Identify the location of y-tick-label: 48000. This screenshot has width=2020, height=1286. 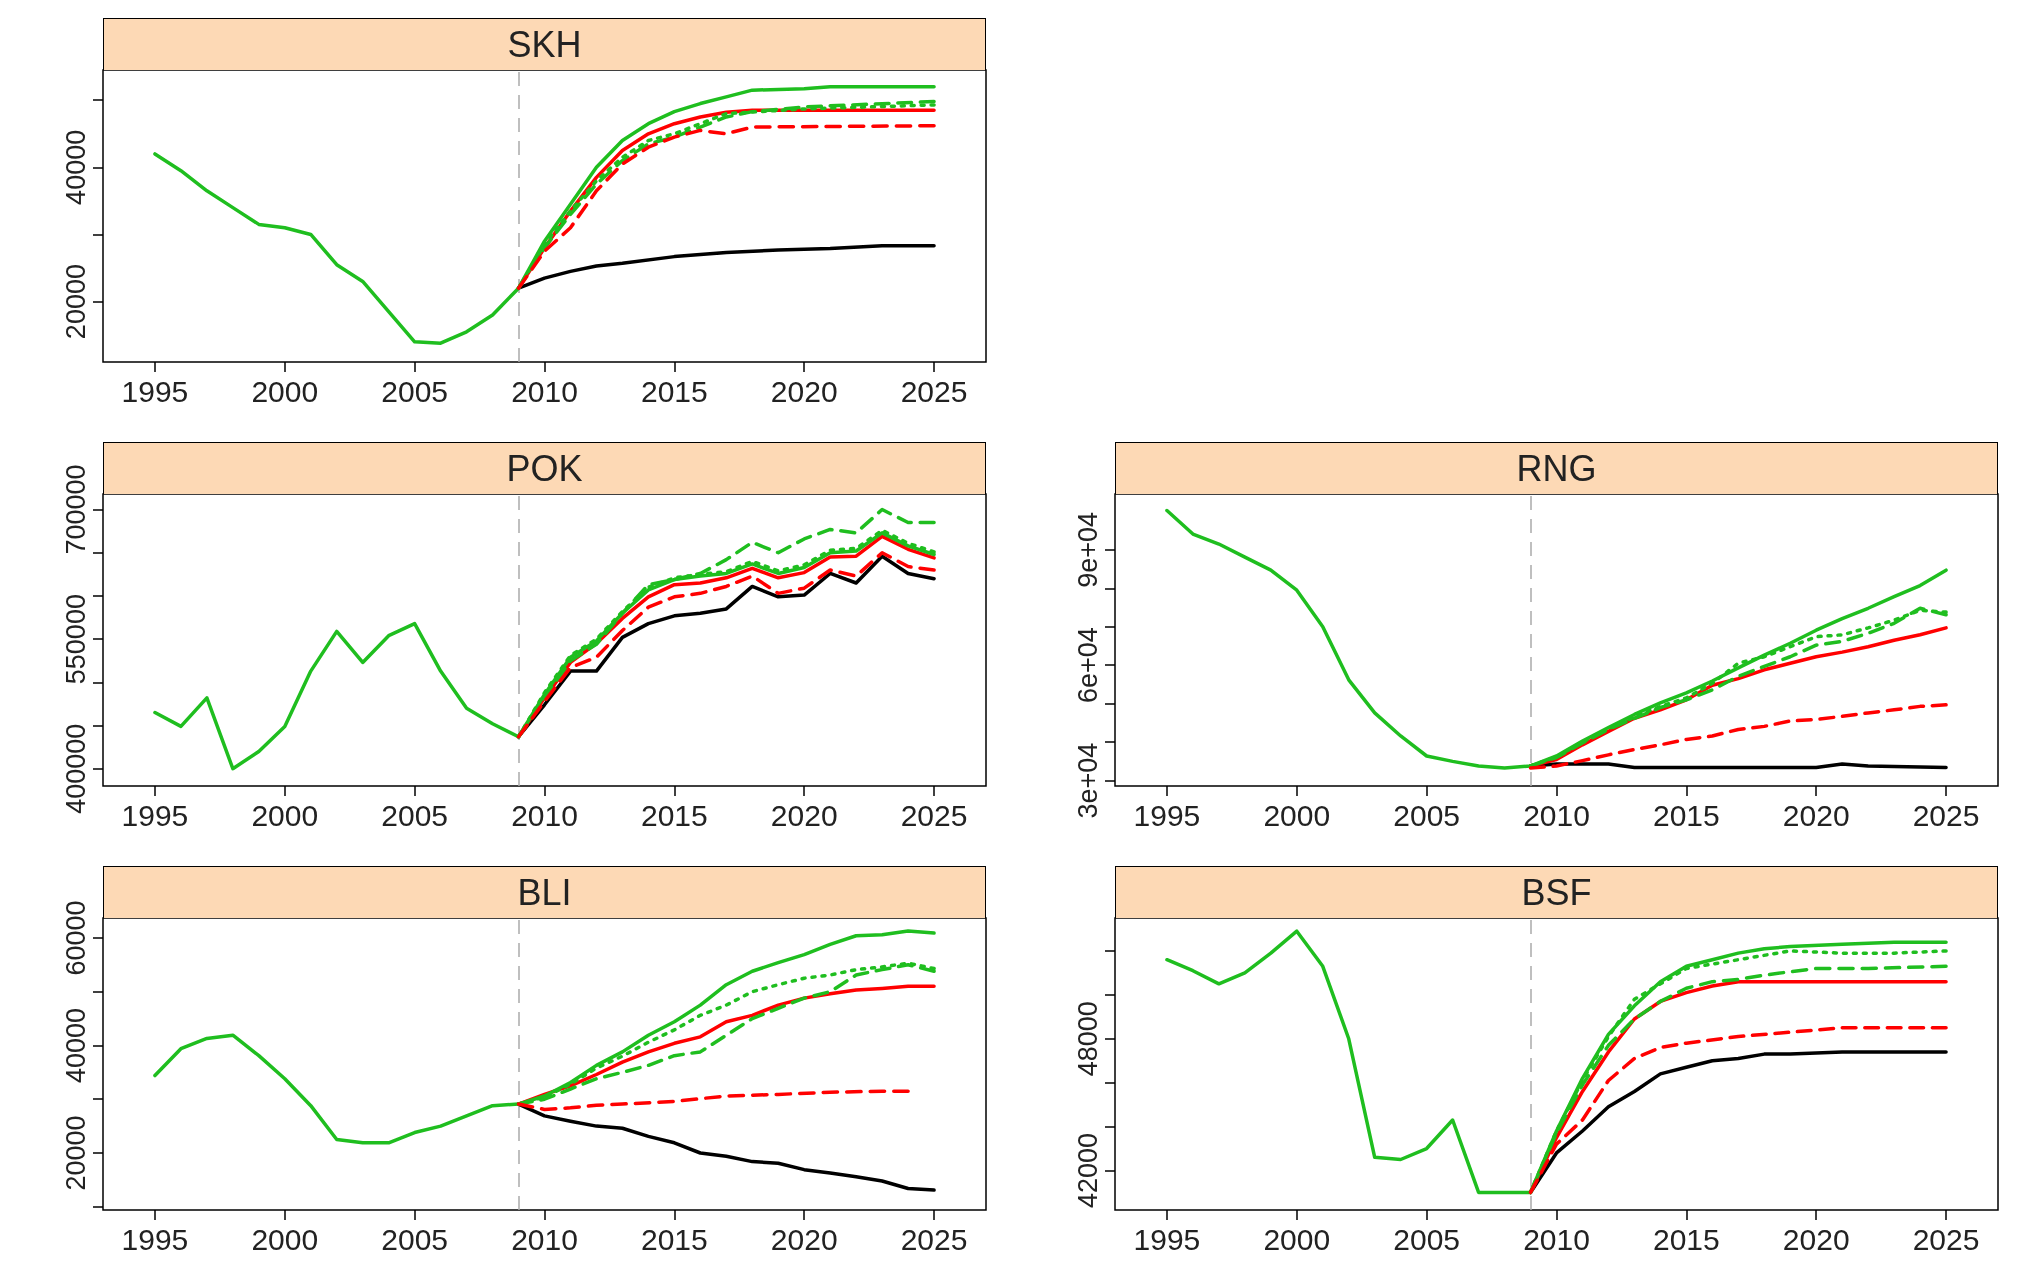
(1087, 1039).